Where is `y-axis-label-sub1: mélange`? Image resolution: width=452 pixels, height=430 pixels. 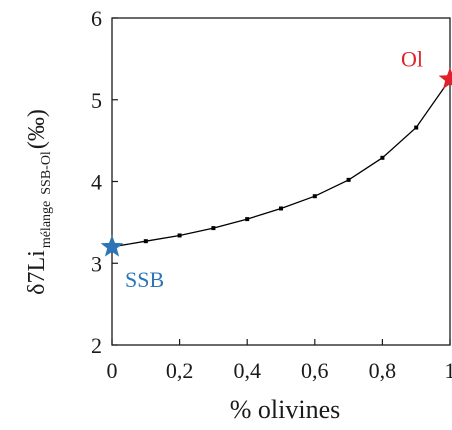
y-axis-label-sub1: mélange is located at coordinates (46, 224).